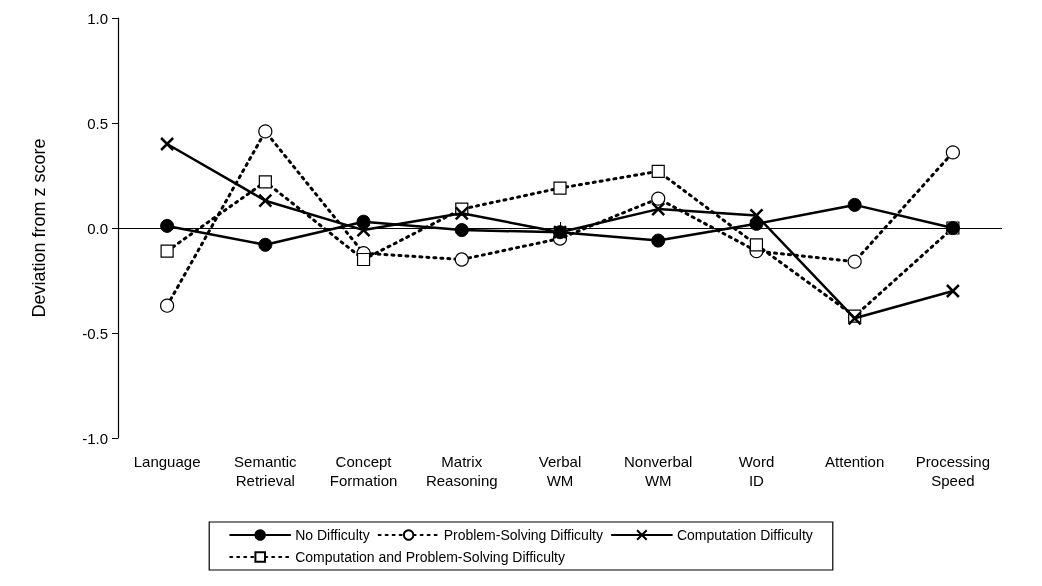  Describe the element at coordinates (855, 461) in the screenshot. I see `x-tick-label: Attention` at that location.